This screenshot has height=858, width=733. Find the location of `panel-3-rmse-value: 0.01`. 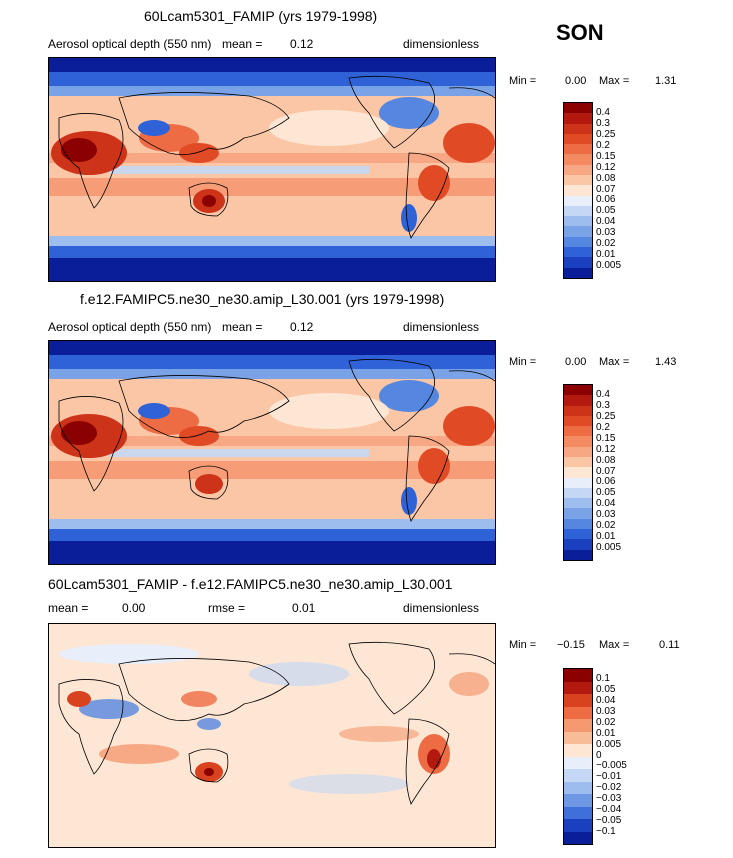

panel-3-rmse-value: 0.01 is located at coordinates (304, 608).